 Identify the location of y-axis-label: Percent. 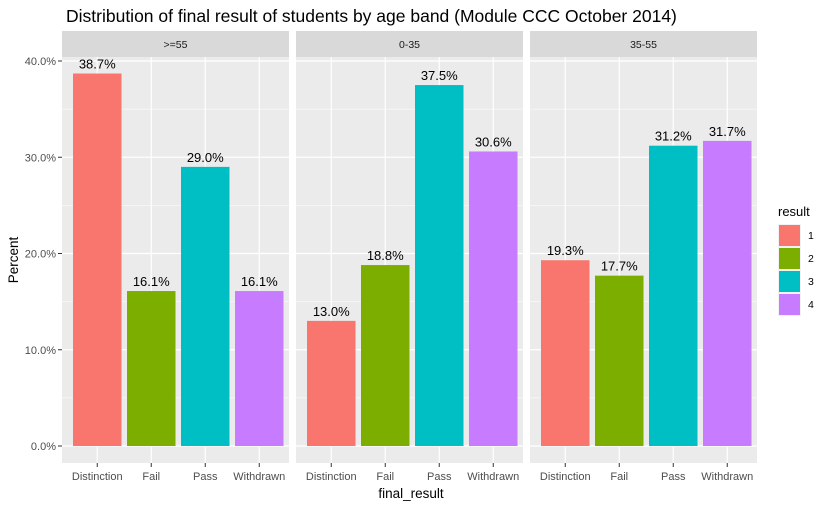
(13, 259).